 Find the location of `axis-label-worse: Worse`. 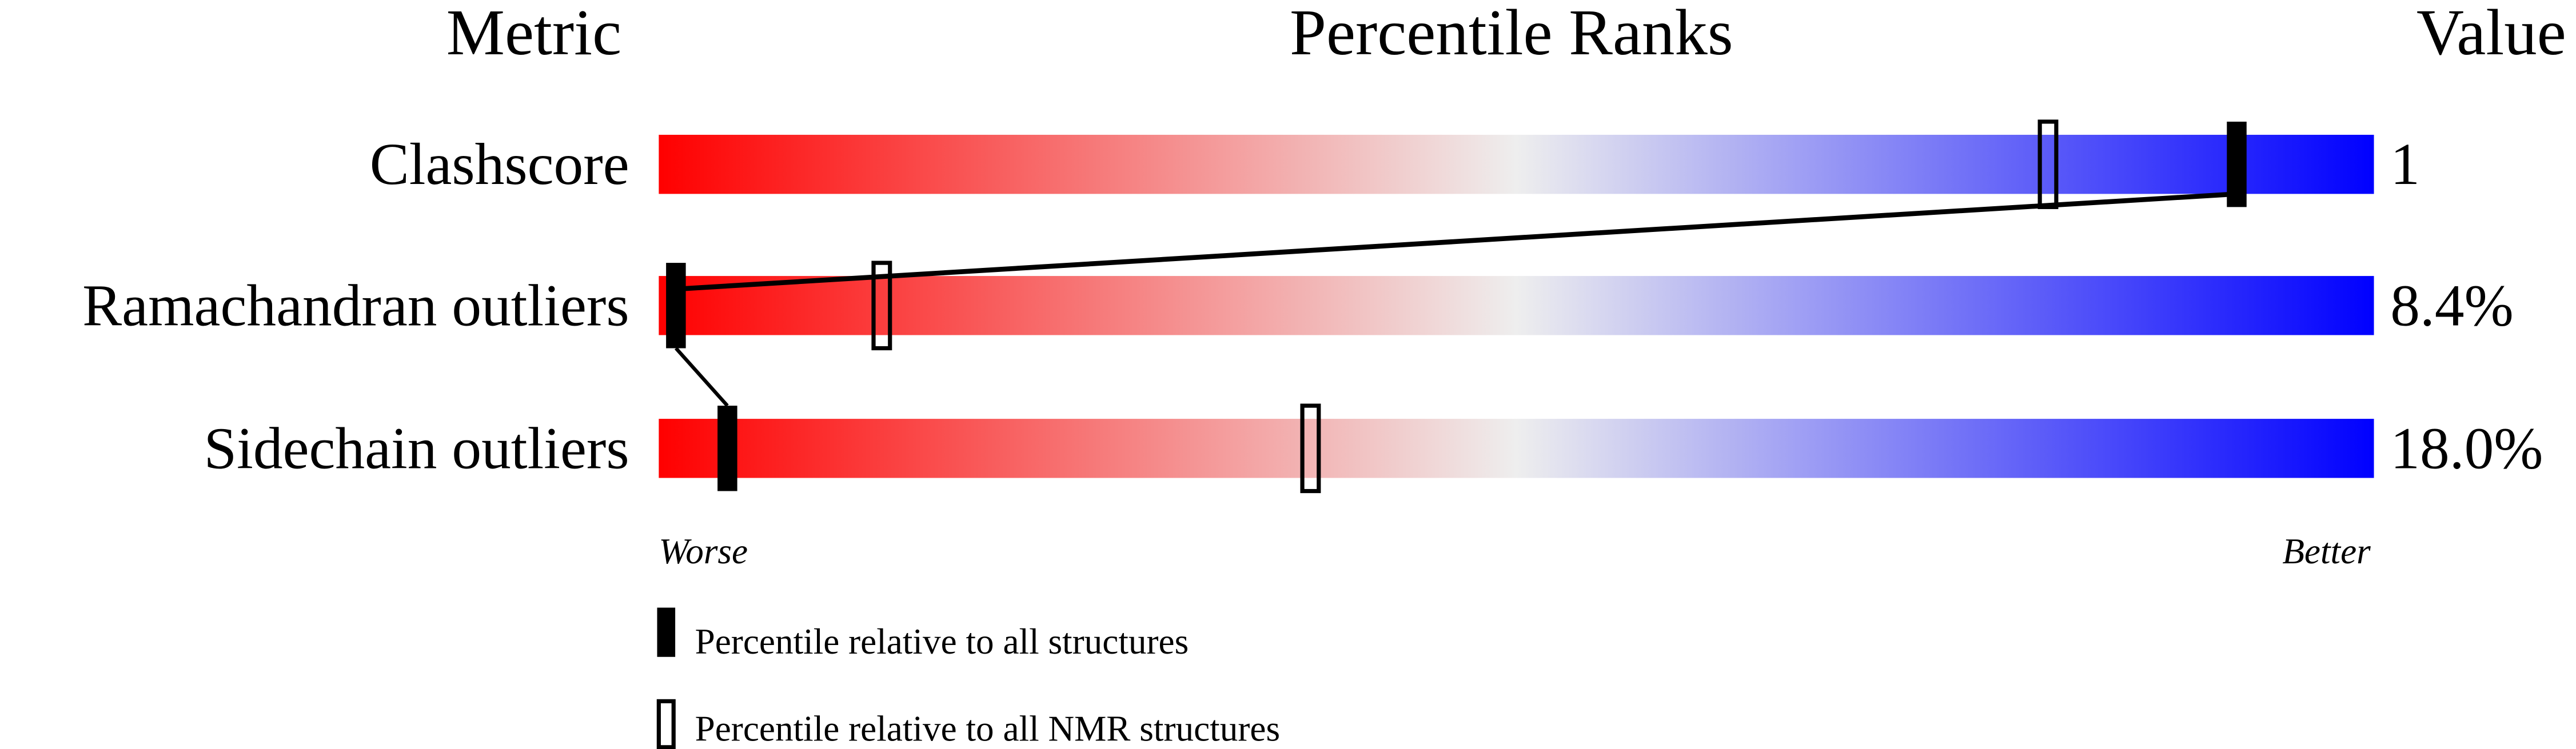

axis-label-worse: Worse is located at coordinates (703, 551).